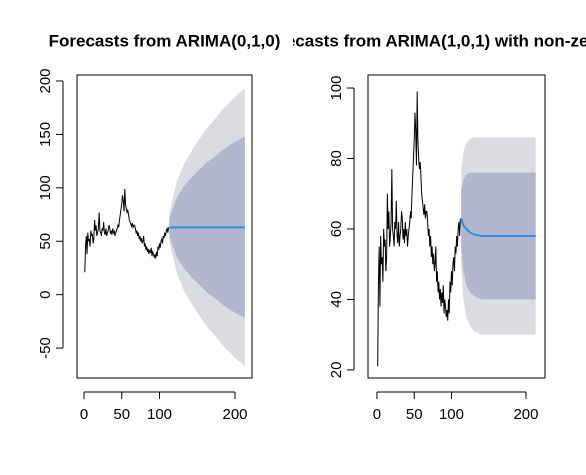 The height and width of the screenshot is (475, 586). I want to click on chart-title: Forecasts from ARIMA(0,1,0), so click(165, 40).